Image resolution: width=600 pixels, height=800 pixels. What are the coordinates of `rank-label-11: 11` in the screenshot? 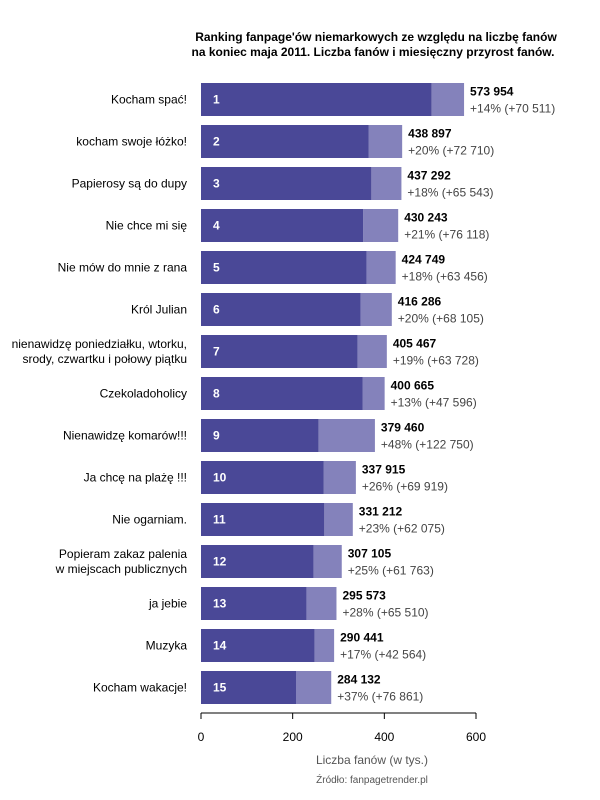 It's located at (219, 520).